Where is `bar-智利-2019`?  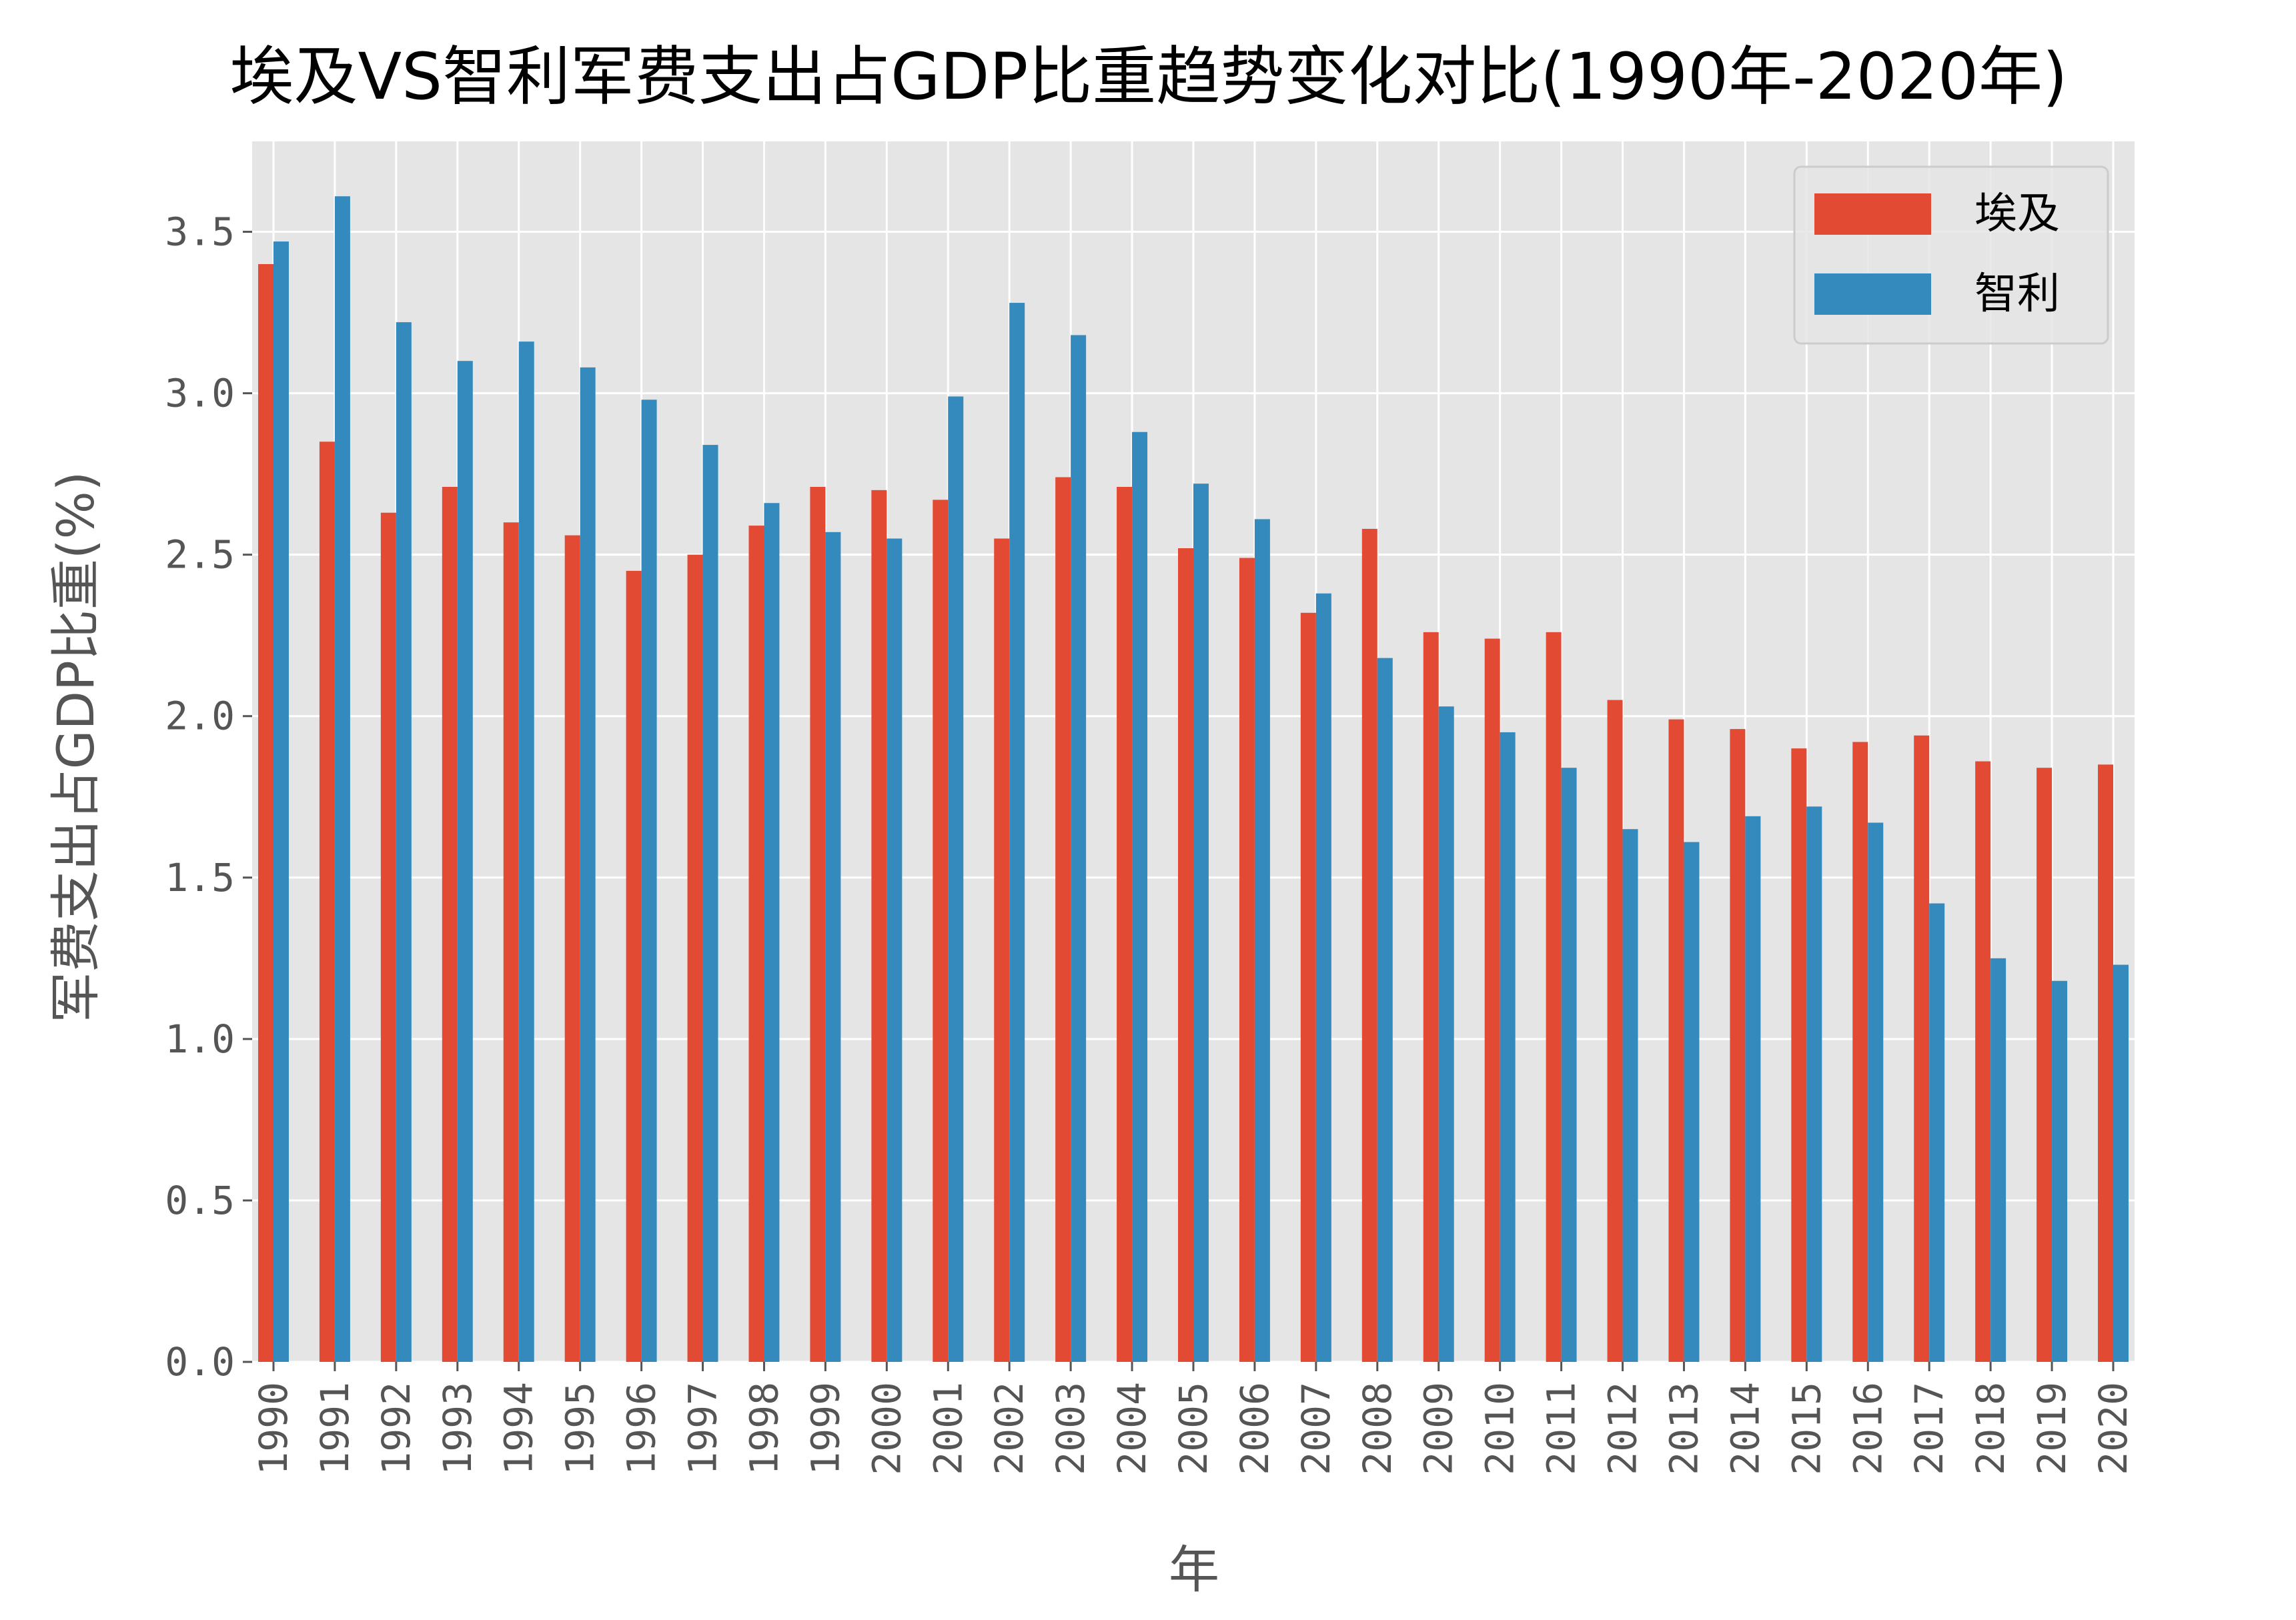
bar-智利-2019 is located at coordinates (2060, 1171).